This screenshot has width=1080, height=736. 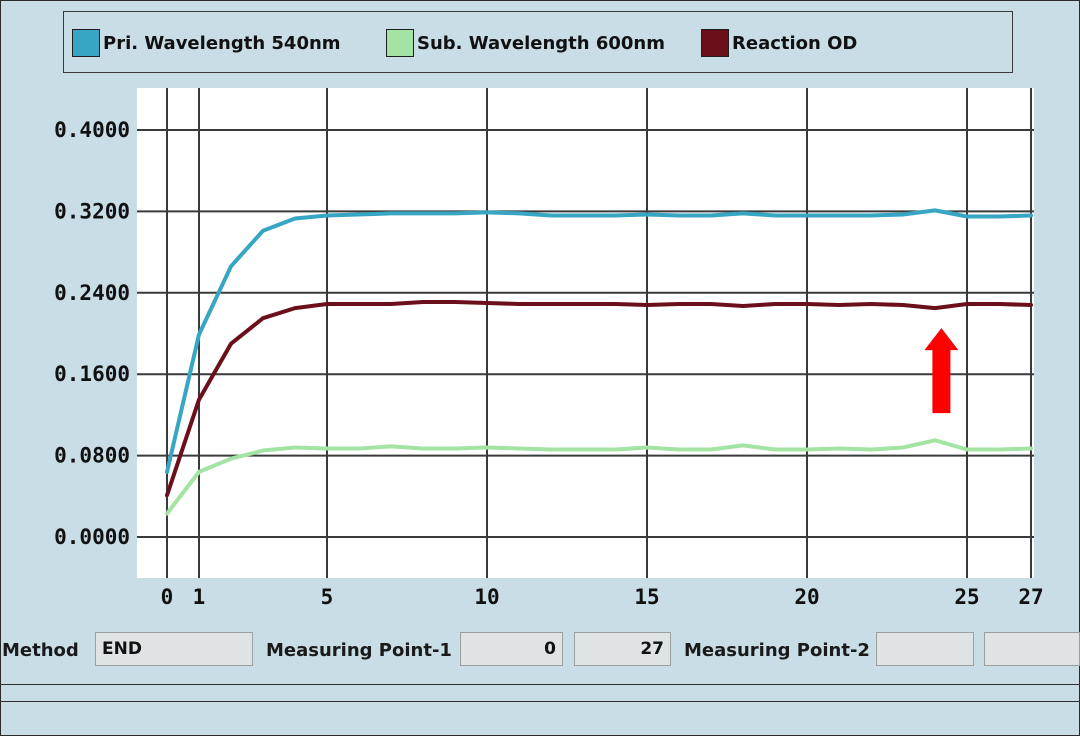 What do you see at coordinates (167, 597) in the screenshot?
I see `x-tick-label: 0` at bounding box center [167, 597].